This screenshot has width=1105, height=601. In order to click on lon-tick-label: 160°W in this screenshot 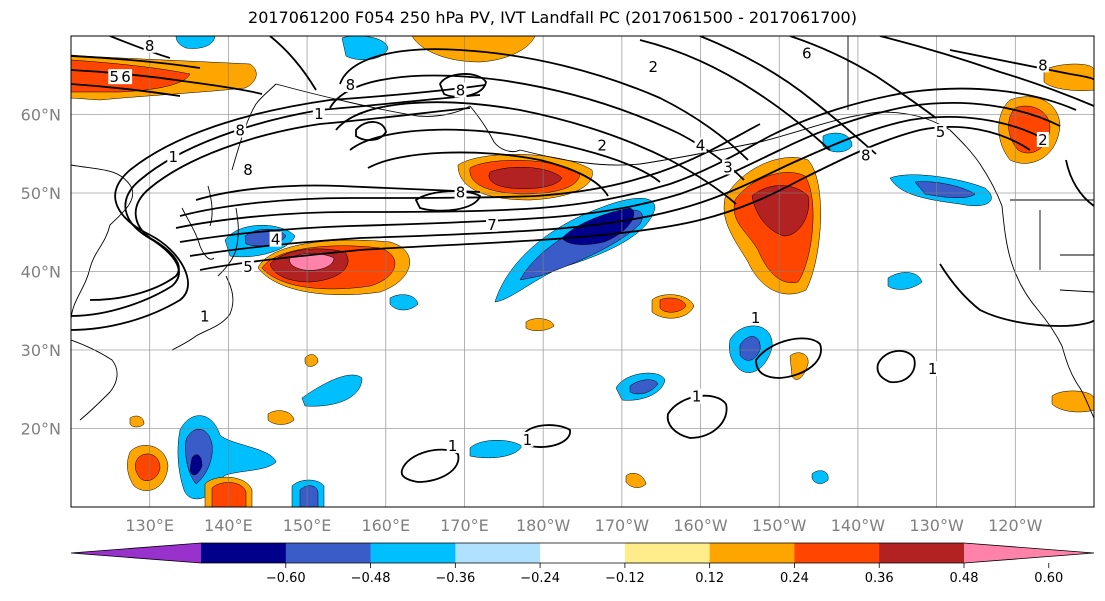, I will do `click(700, 525)`.